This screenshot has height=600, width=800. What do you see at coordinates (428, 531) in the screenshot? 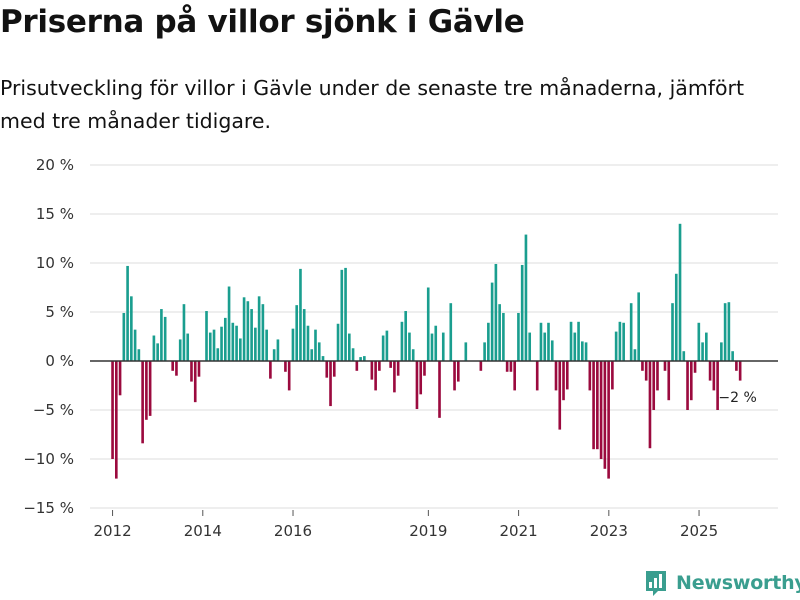
I see `x-tick-label: 2019` at bounding box center [428, 531].